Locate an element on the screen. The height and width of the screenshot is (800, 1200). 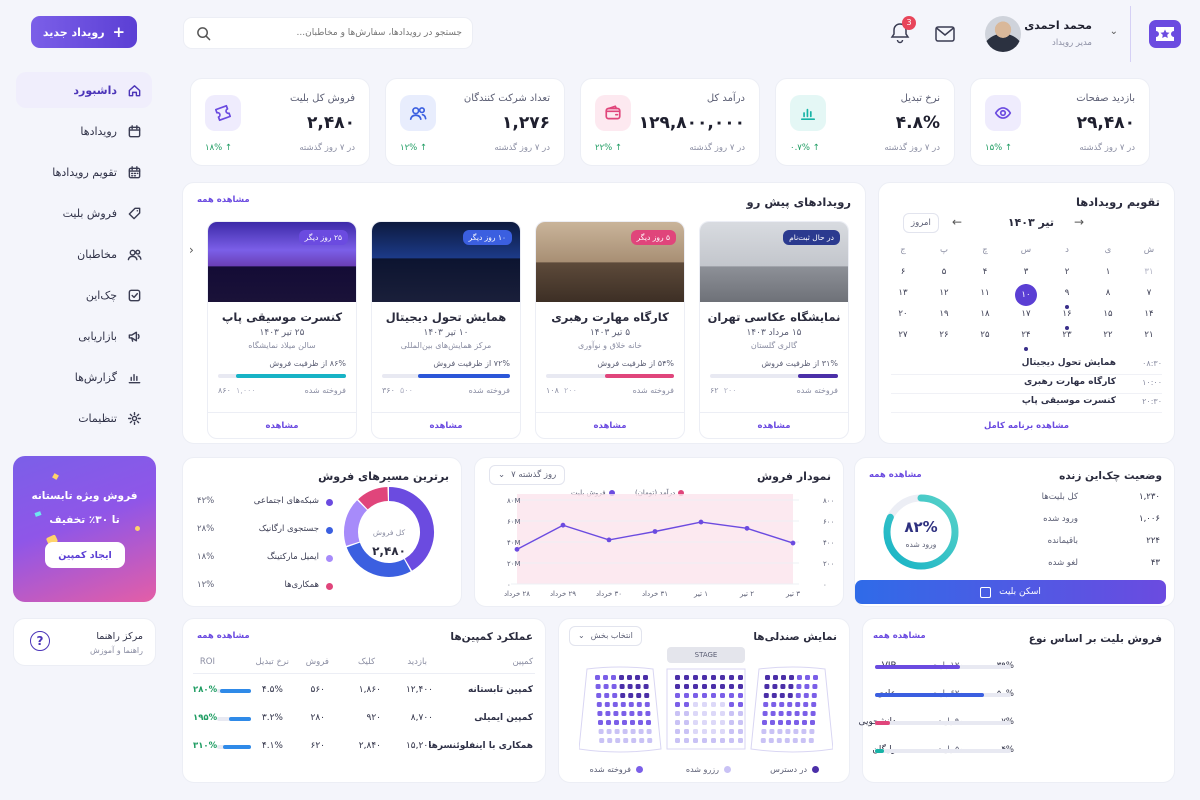
calendar-day: ۱ is located at coordinates (1108, 275).